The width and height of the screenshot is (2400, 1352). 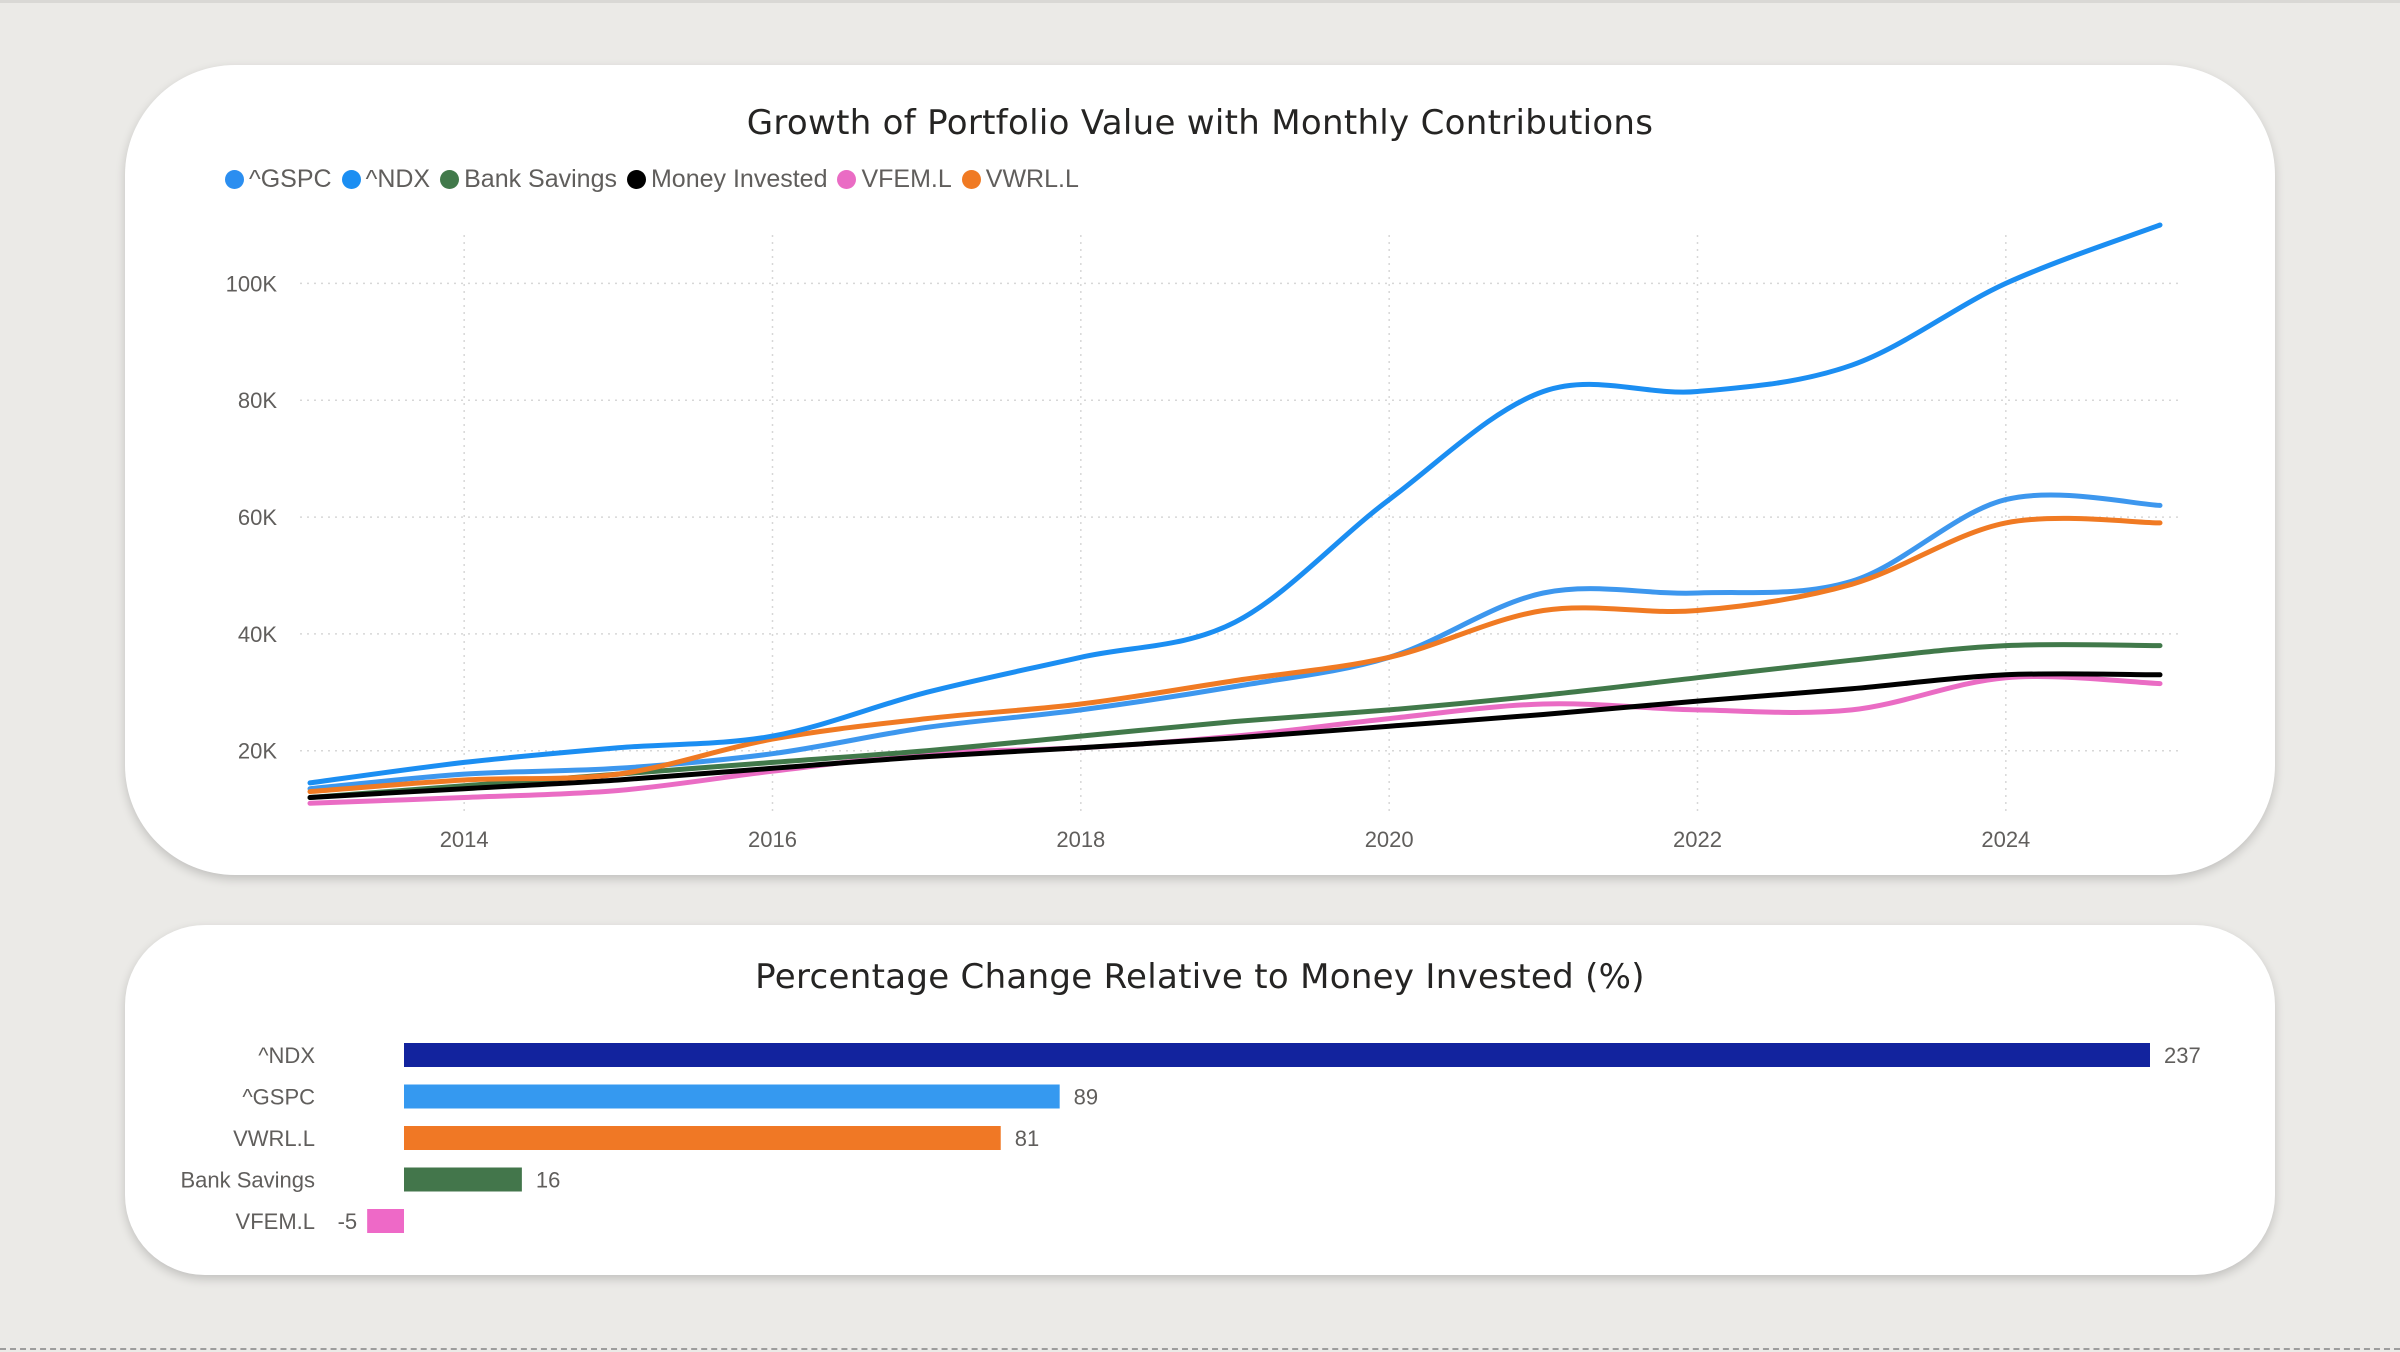 What do you see at coordinates (464, 839) in the screenshot?
I see `x-tick-label: 2014` at bounding box center [464, 839].